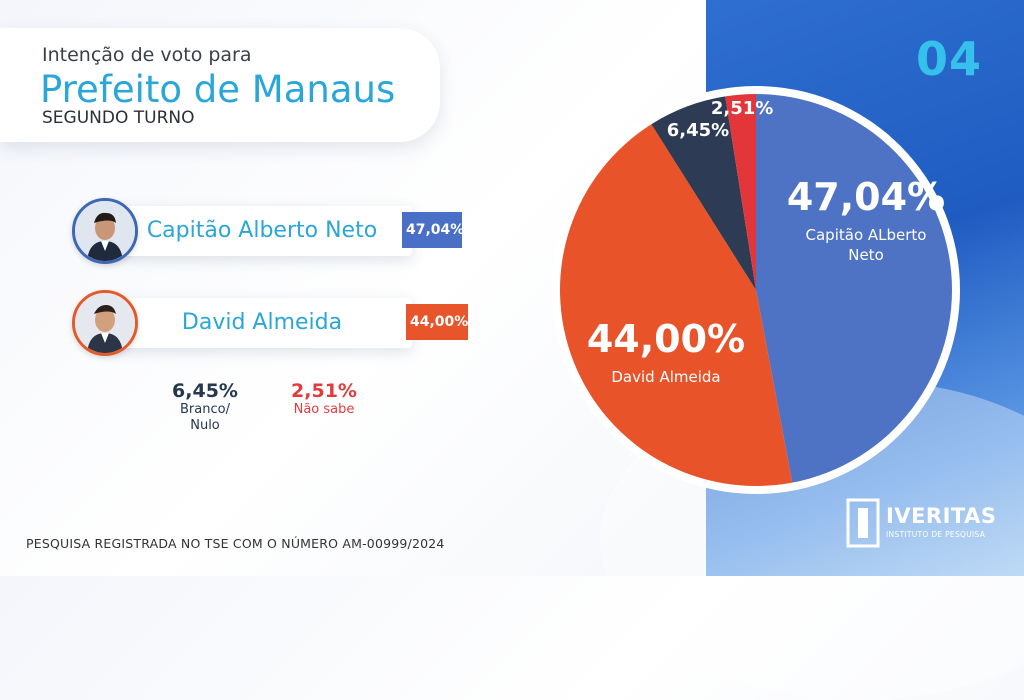  What do you see at coordinates (941, 516) in the screenshot?
I see `logo-name: IVERITAS` at bounding box center [941, 516].